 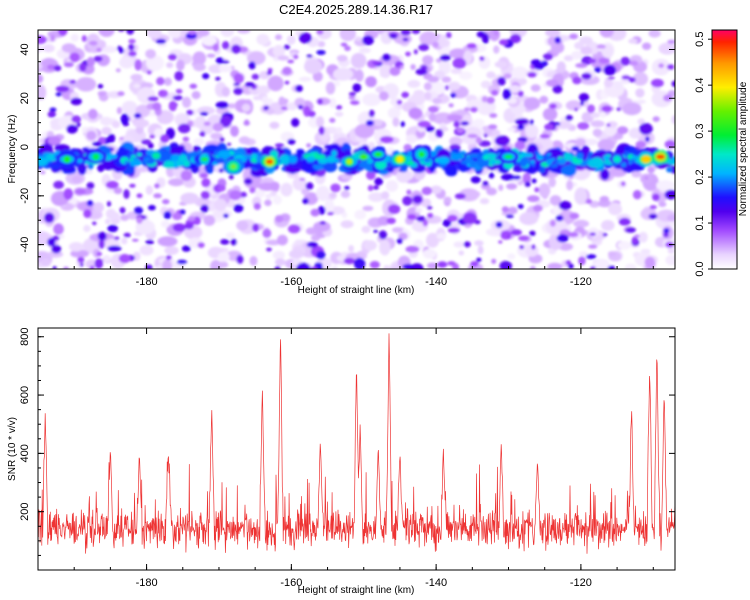 I want to click on spectrogram-x-tick-label-0: -180, so click(x=147, y=282).